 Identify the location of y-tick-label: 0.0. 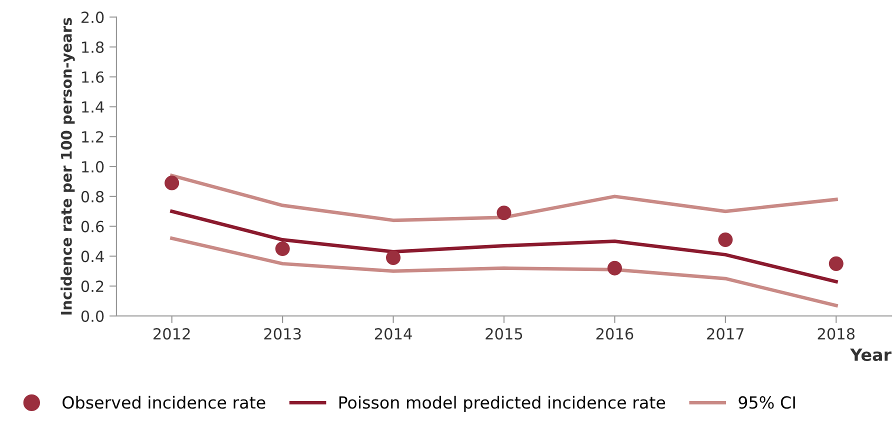
(92, 316).